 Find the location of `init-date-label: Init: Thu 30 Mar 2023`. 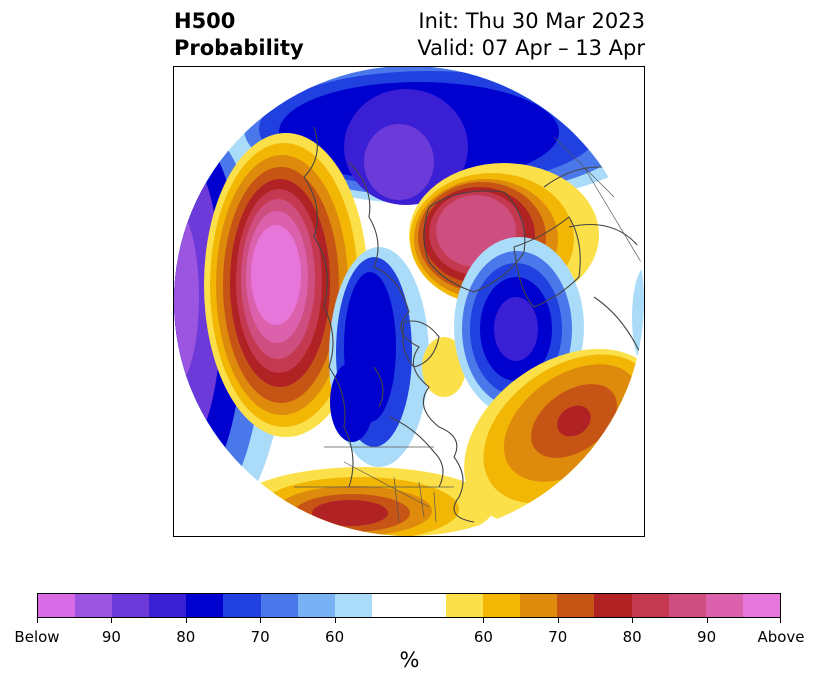

init-date-label: Init: Thu 30 Mar 2023 is located at coordinates (531, 21).